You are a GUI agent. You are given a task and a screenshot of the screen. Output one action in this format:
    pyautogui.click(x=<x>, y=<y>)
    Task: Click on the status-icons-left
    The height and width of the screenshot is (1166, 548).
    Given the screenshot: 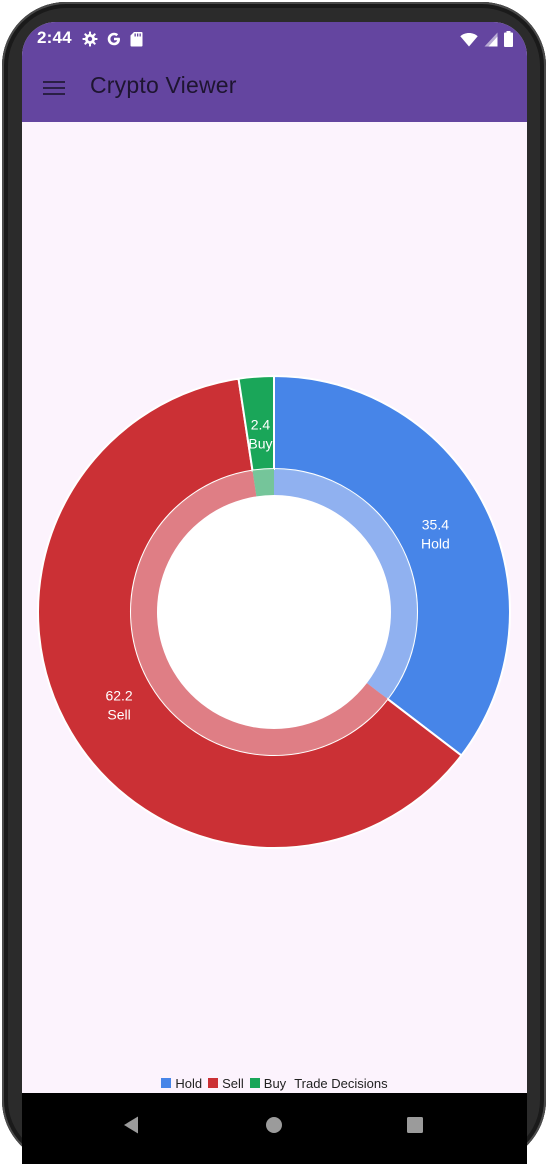 What is the action you would take?
    pyautogui.click(x=112, y=39)
    